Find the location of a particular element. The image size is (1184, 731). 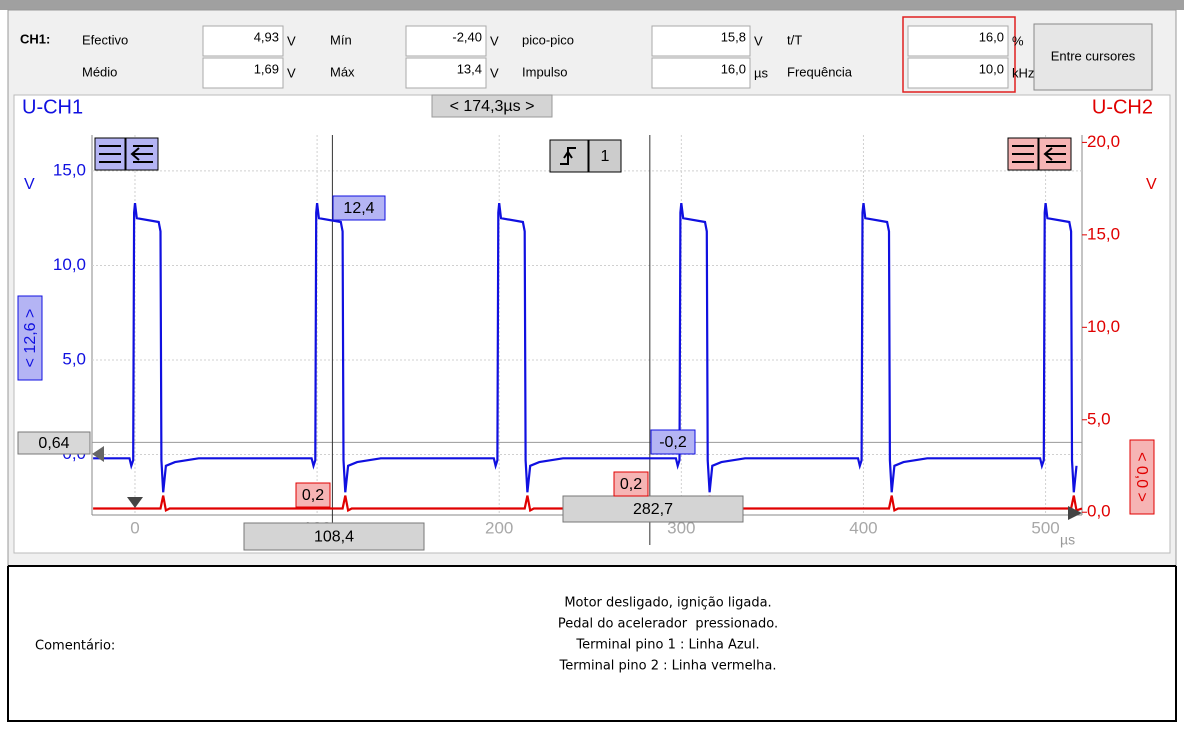

x-cursor-label: 282,7 is located at coordinates (653, 509).